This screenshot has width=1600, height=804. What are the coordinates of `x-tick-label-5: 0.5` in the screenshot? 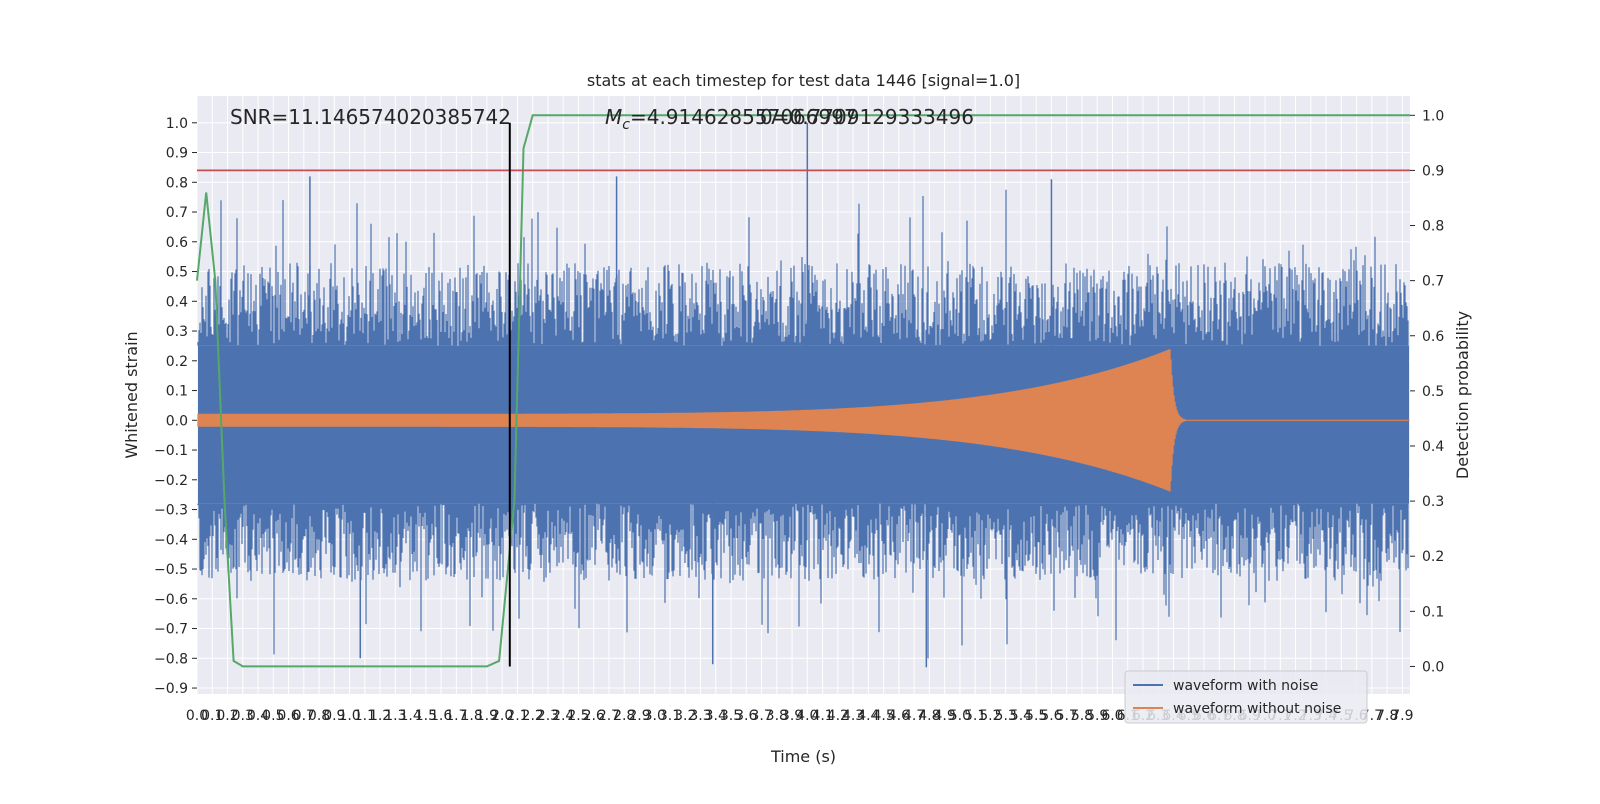 It's located at (273, 716).